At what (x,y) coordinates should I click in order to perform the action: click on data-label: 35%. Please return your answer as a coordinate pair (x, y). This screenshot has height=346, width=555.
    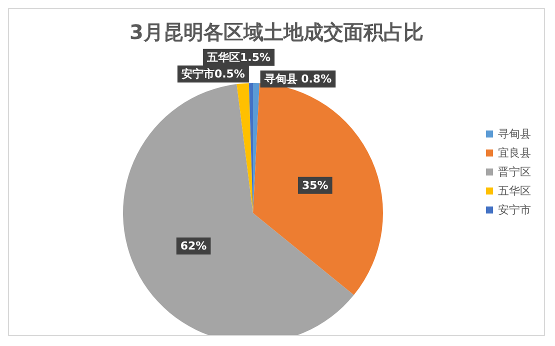
    Looking at the image, I should click on (315, 185).